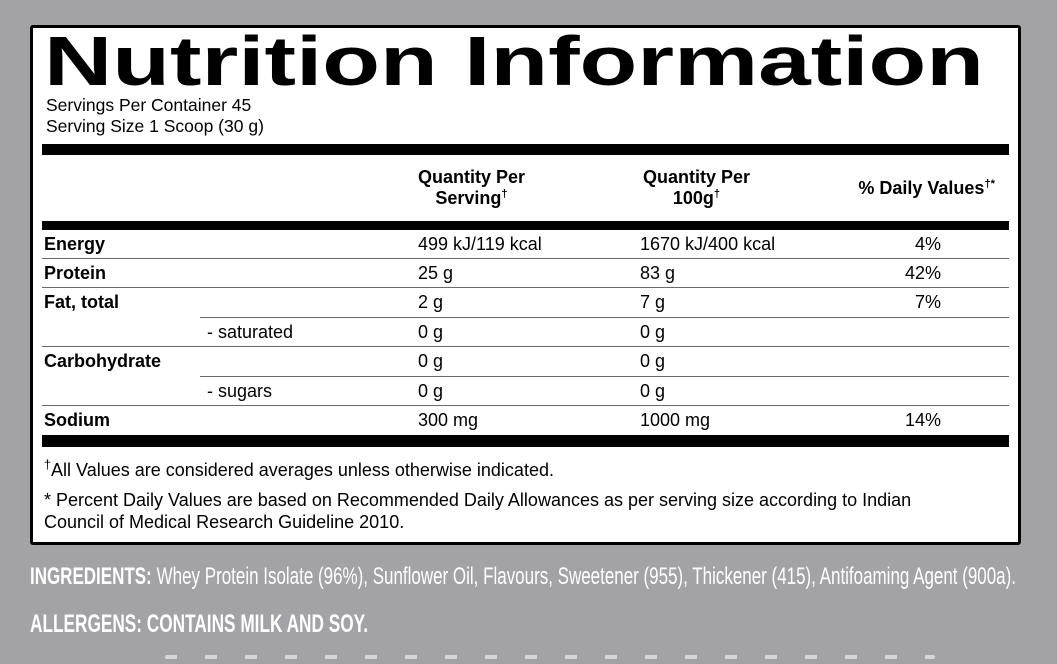  I want to click on header-daily-values: % Daily Values†*, so click(927, 188).